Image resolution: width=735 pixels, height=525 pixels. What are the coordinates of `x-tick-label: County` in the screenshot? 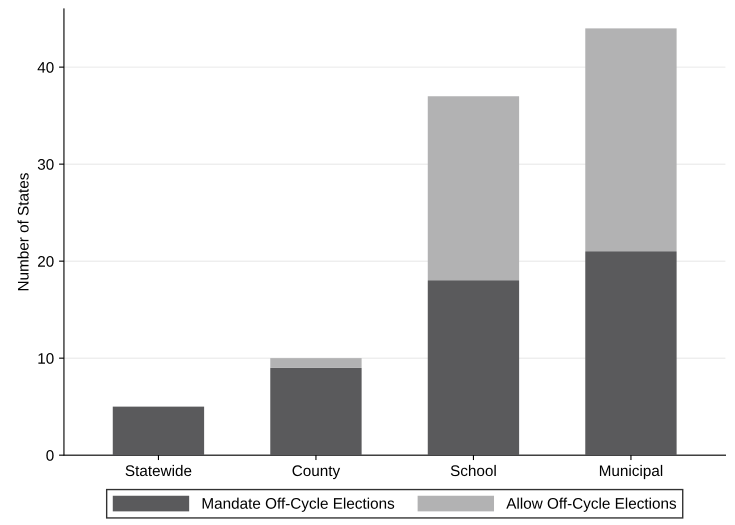 It's located at (316, 472).